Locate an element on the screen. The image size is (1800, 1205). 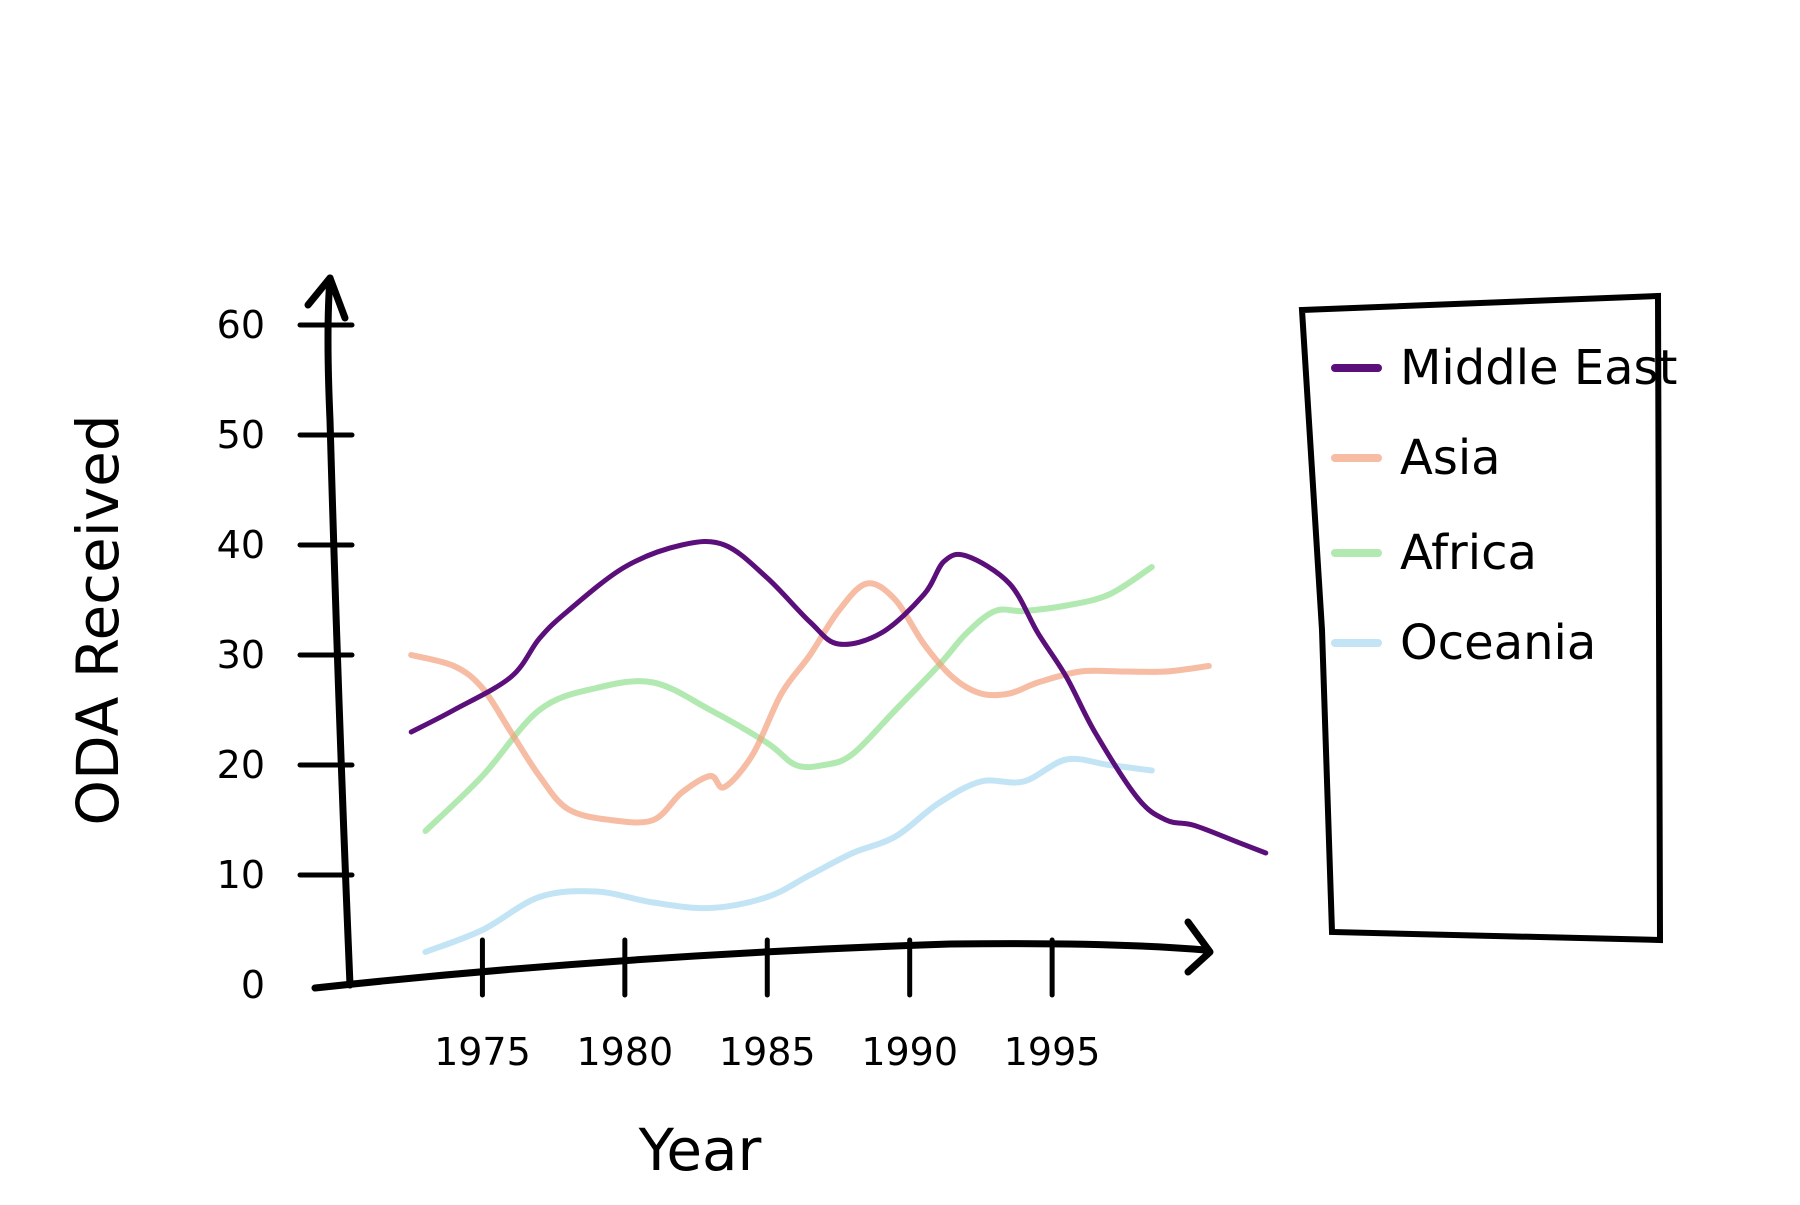
legend: Middle East Asia Africa Oceania is located at coordinates (1487, 618).